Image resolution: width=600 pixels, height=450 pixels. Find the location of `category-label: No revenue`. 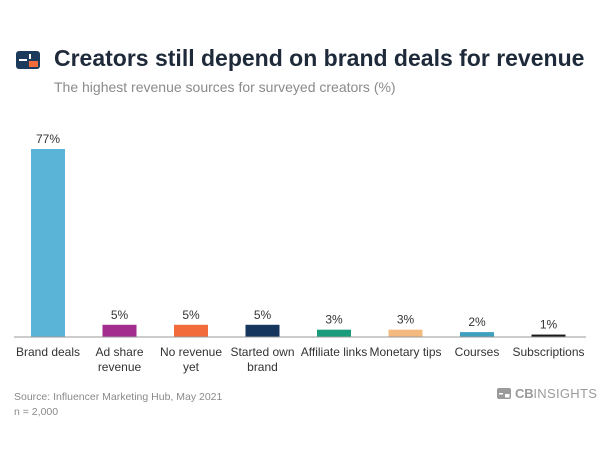

category-label: No revenue is located at coordinates (191, 352).